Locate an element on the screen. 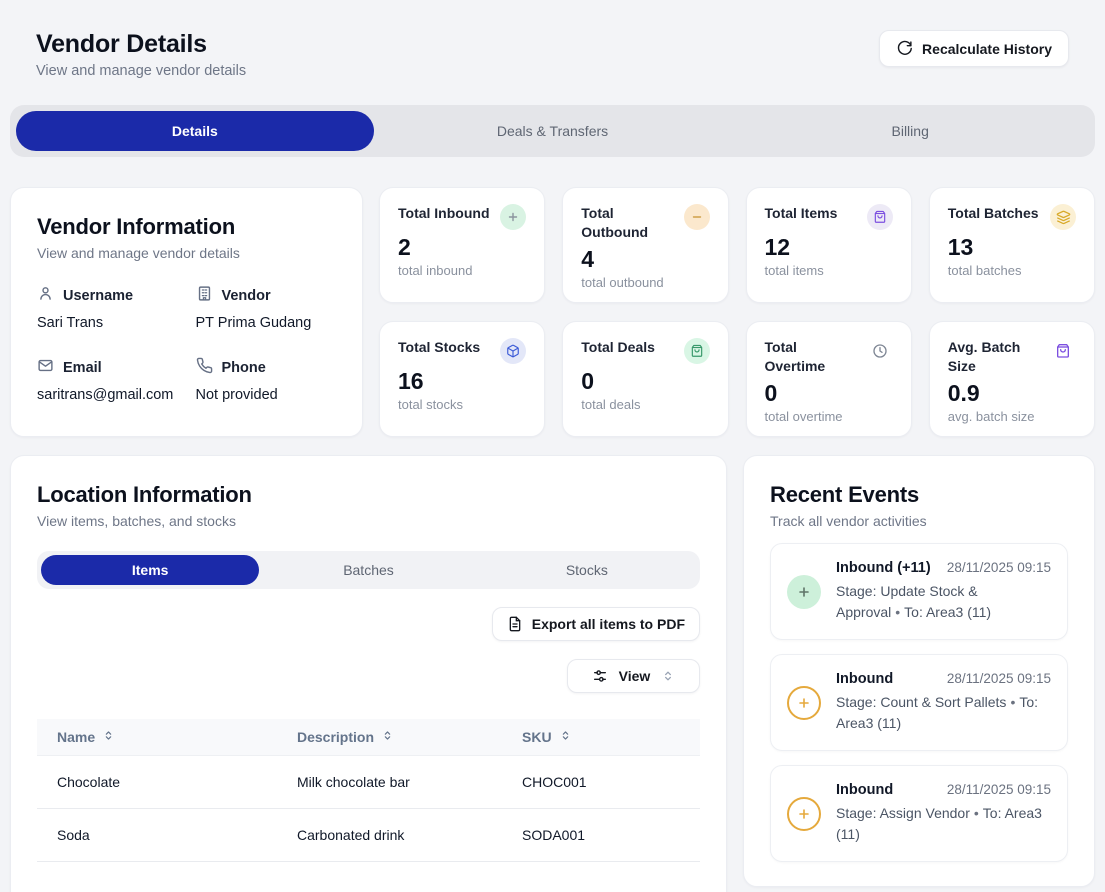 This screenshot has height=892, width=1105. table-row: Soda Carbonated drink SODA001 is located at coordinates (368, 835).